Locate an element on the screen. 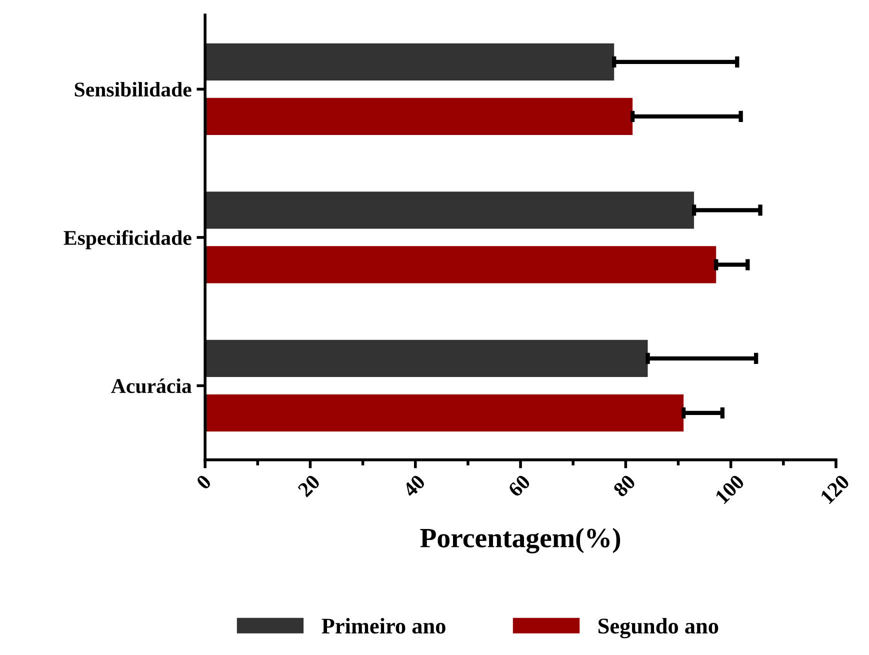 The height and width of the screenshot is (655, 869). x-axis-title: Porcentagem(%) is located at coordinates (520, 541).